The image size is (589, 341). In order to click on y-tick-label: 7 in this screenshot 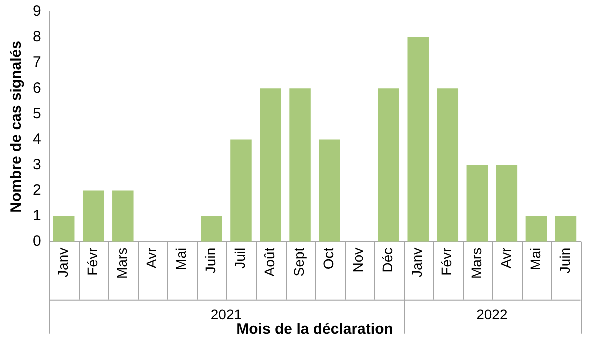, I will do `click(37, 63)`.